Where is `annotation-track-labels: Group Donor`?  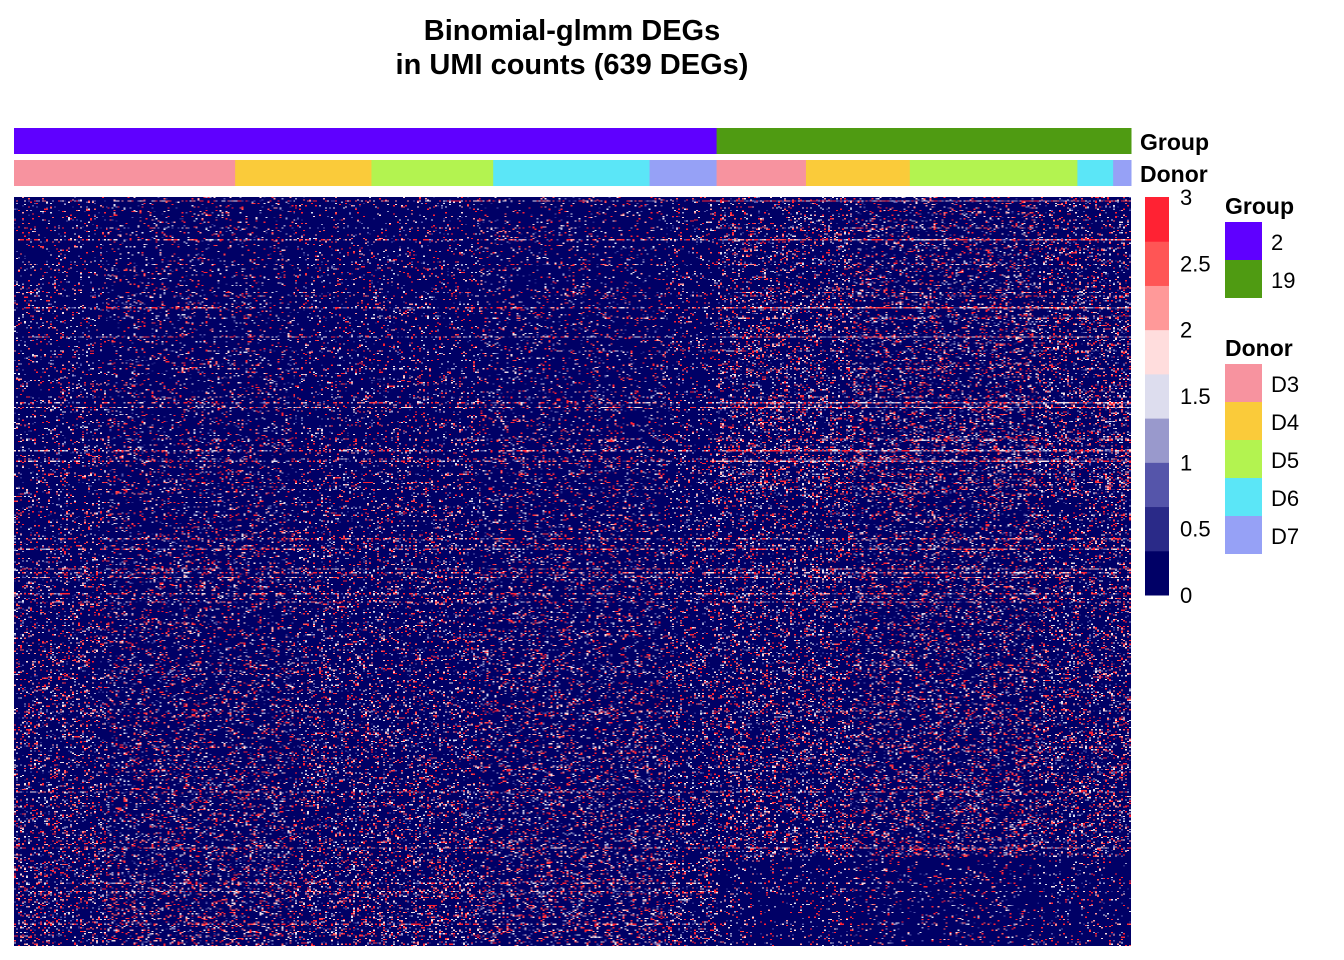
annotation-track-labels: Group Donor is located at coordinates (1174, 158).